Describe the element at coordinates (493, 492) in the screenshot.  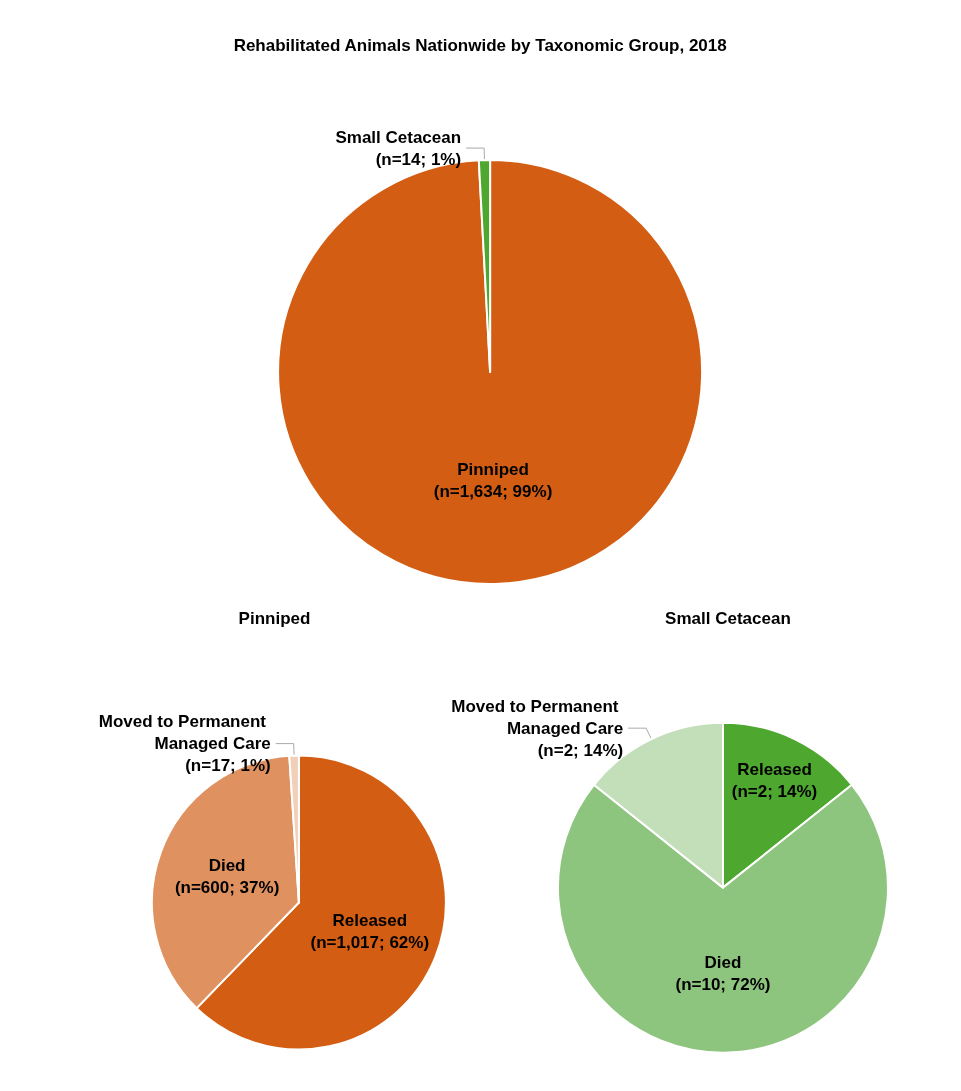
I see `data-label: (n=1,634; 99%)` at that location.